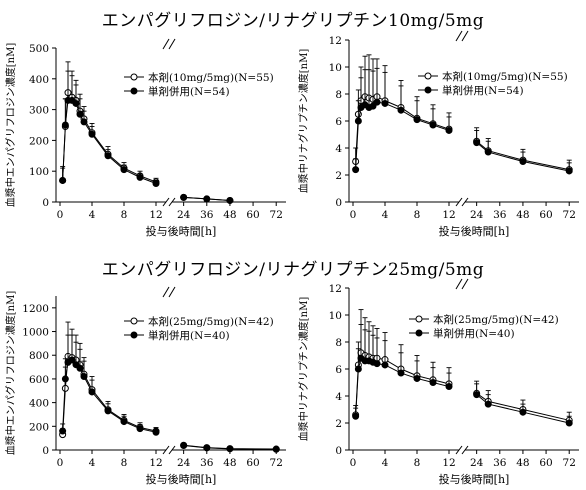 Image resolution: width=586 pixels, height=490 pixels. What do you see at coordinates (338, 343) in the screenshot?
I see `y-tick-label: 8` at bounding box center [338, 343].